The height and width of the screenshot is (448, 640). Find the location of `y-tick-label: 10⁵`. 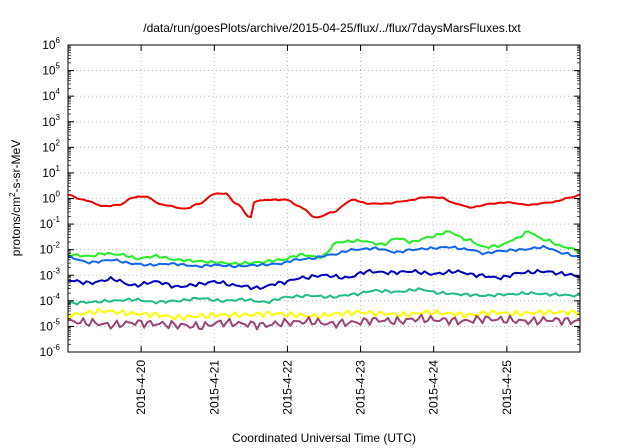

y-tick-label: 10⁵ is located at coordinates (51, 70).